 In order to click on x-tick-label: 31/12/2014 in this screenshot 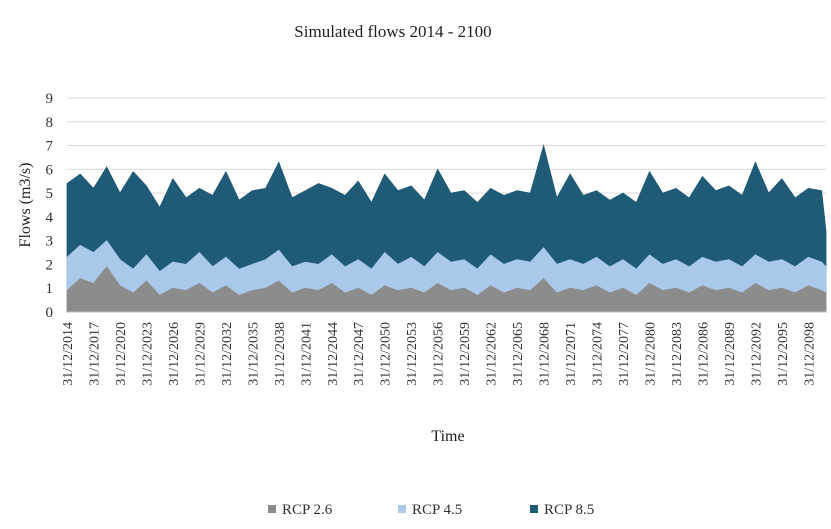, I will do `click(68, 354)`.